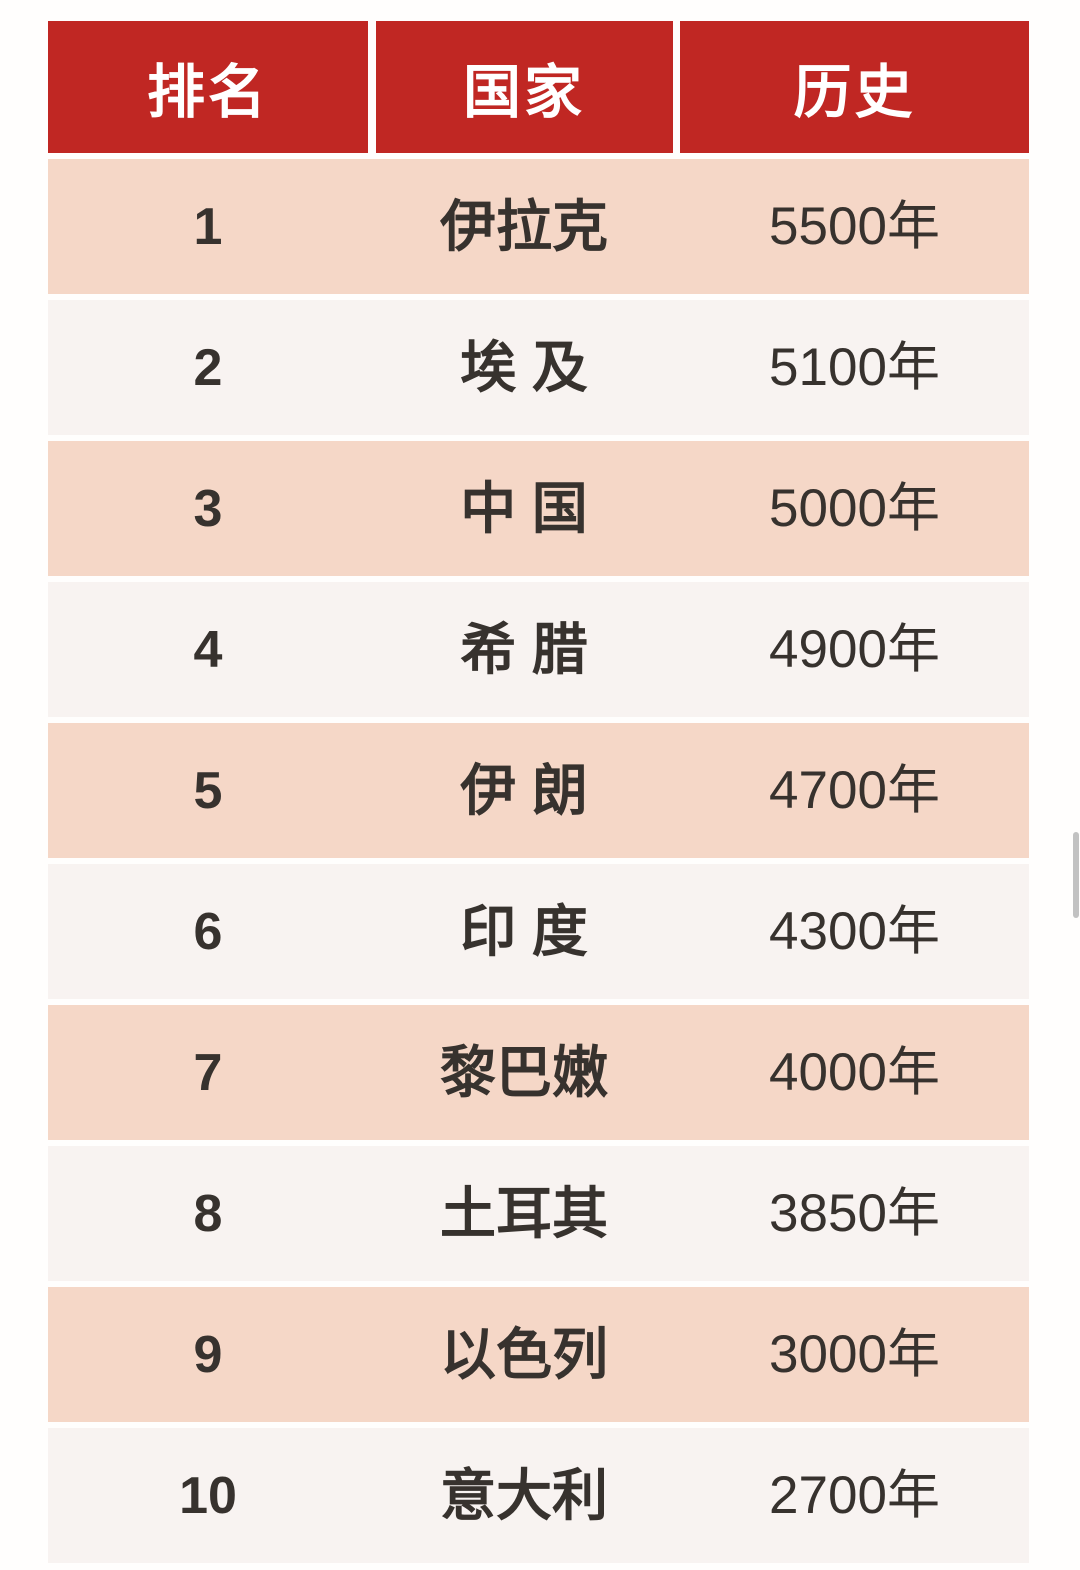  Describe the element at coordinates (524, 1213) in the screenshot. I see `country-cell: 土耳其` at that location.